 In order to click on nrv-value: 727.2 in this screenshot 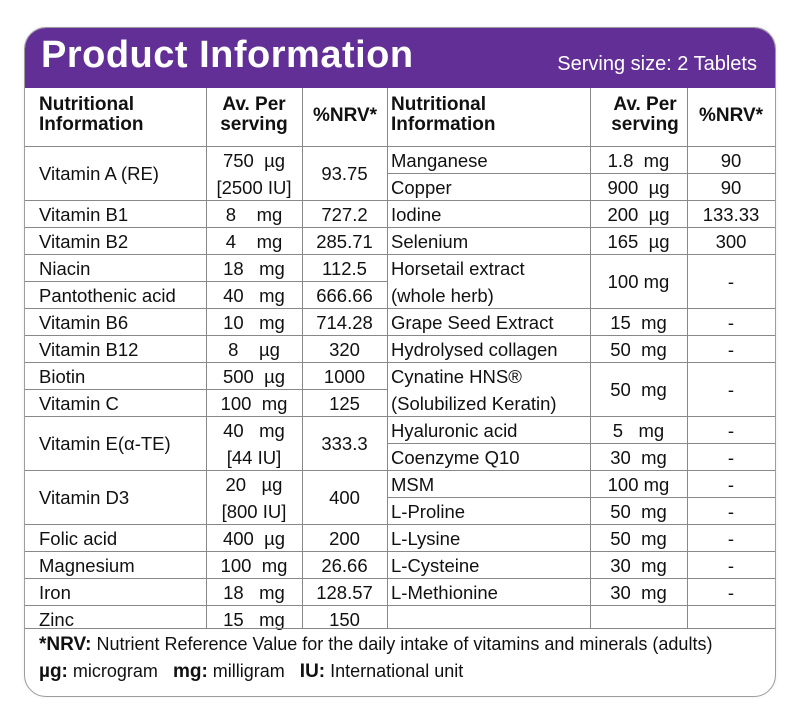, I will do `click(344, 214)`.